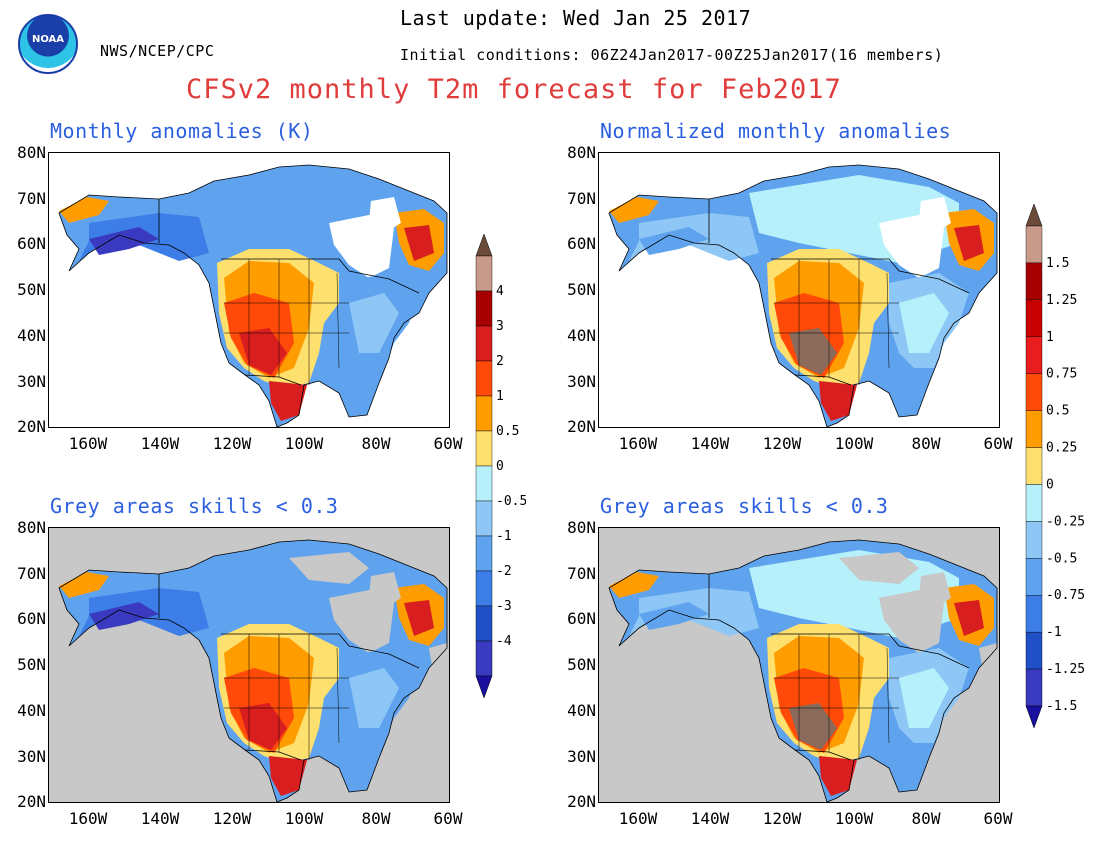 Image resolution: width=1100 pixels, height=850 pixels. I want to click on colorbar-label: 3, so click(500, 326).